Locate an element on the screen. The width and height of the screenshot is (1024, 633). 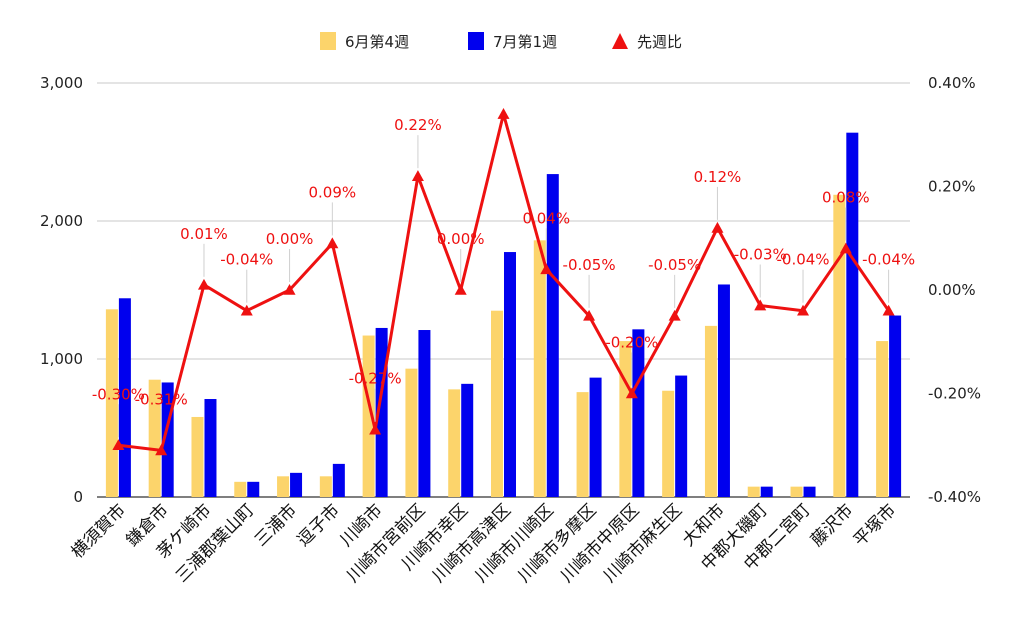
y-right-tick-label: -0.40% is located at coordinates (954, 497).